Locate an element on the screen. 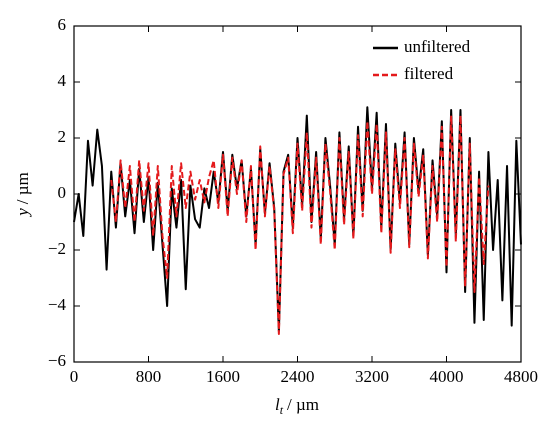 The width and height of the screenshot is (550, 424). x-tick-label: 2400 is located at coordinates (298, 376).